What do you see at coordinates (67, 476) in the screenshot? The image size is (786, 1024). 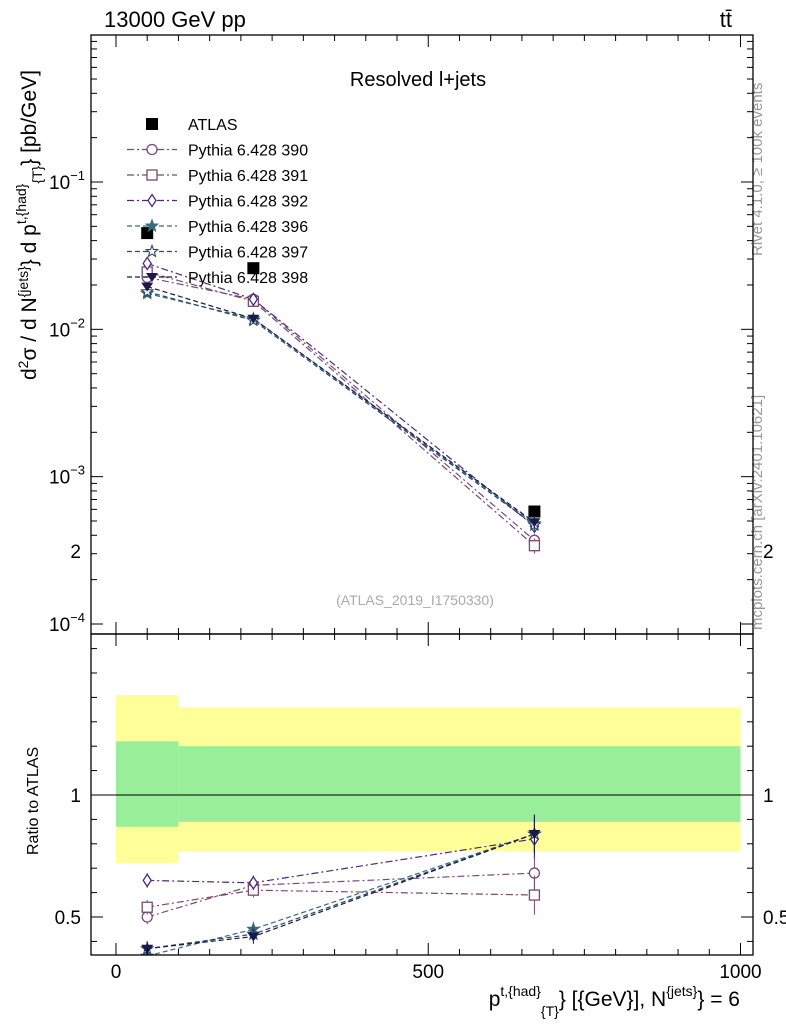 I see `y-tick-label: 10⁻³` at bounding box center [67, 476].